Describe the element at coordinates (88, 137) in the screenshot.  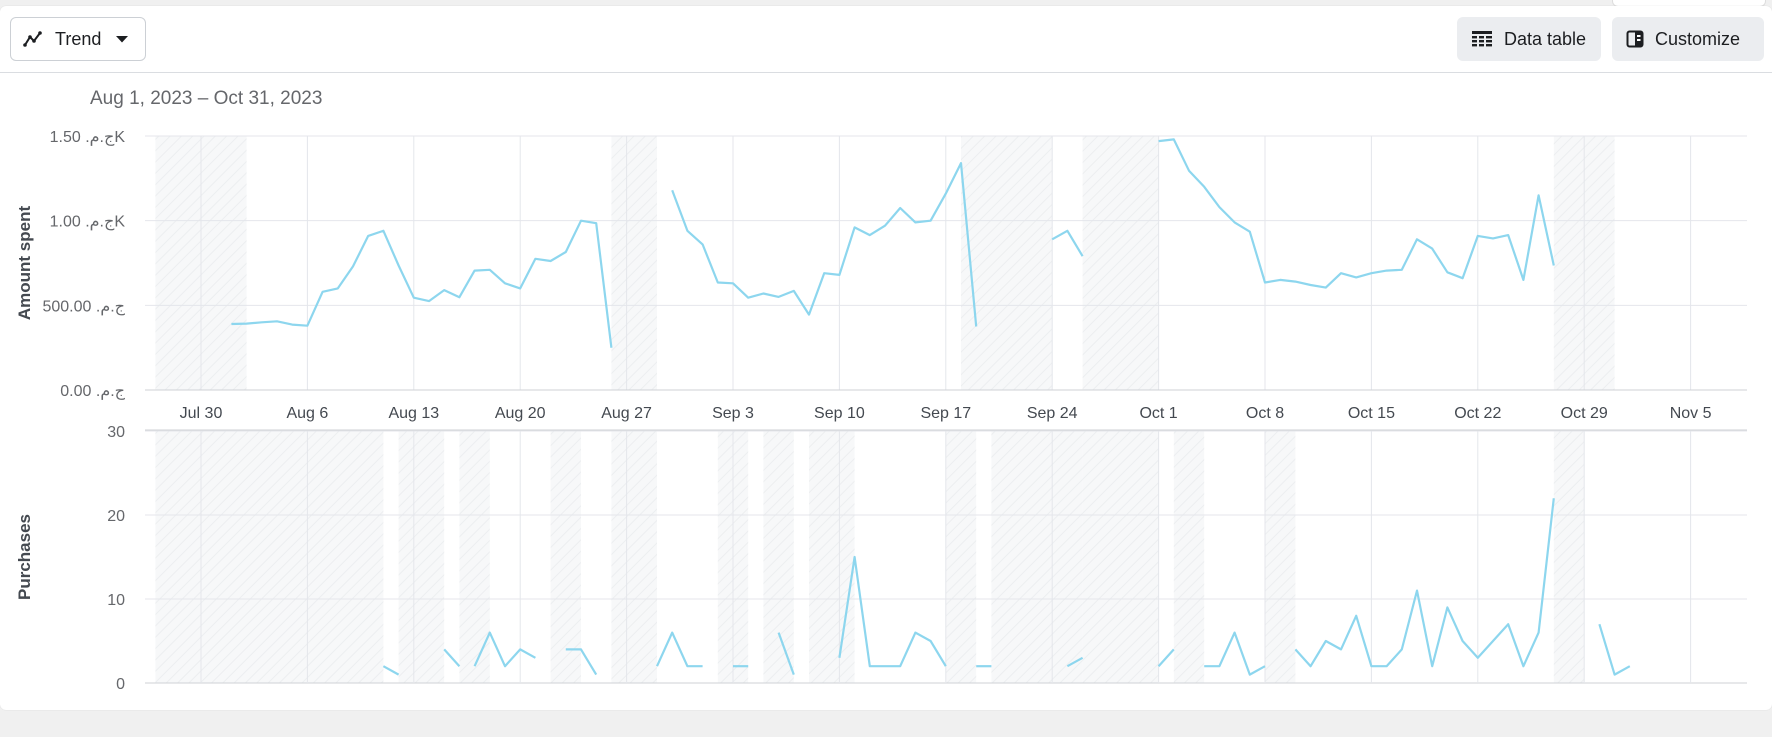
I see `y-tick-label: 1.50 .ج.مK` at that location.